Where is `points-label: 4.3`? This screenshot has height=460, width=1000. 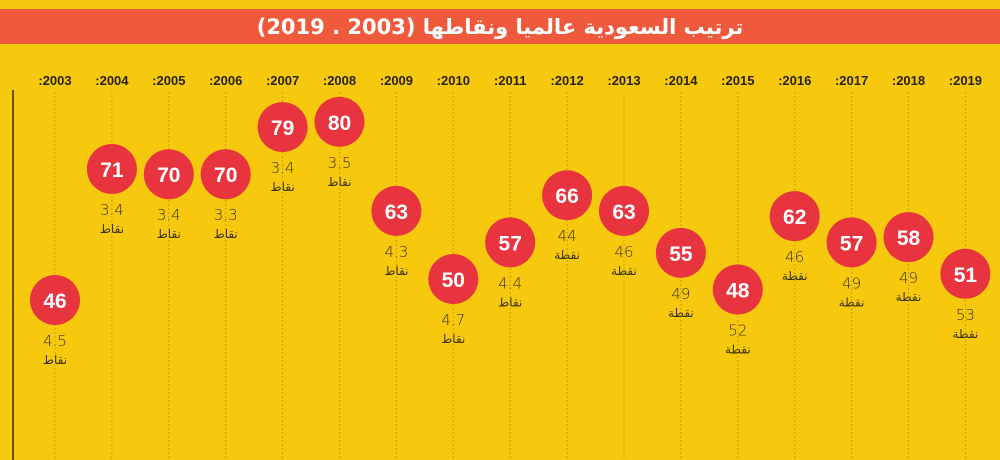 points-label: 4.3 is located at coordinates (396, 252).